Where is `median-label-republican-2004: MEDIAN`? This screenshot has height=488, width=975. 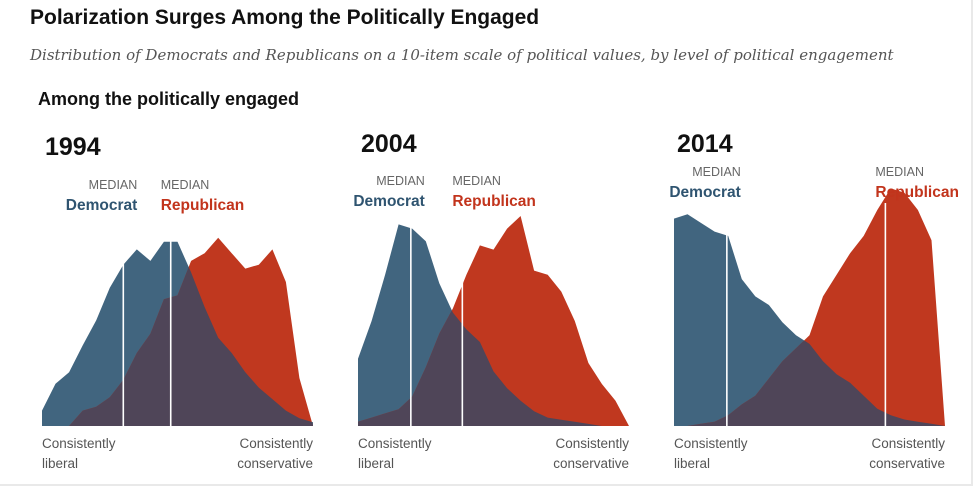 median-label-republican-2004: MEDIAN is located at coordinates (476, 181).